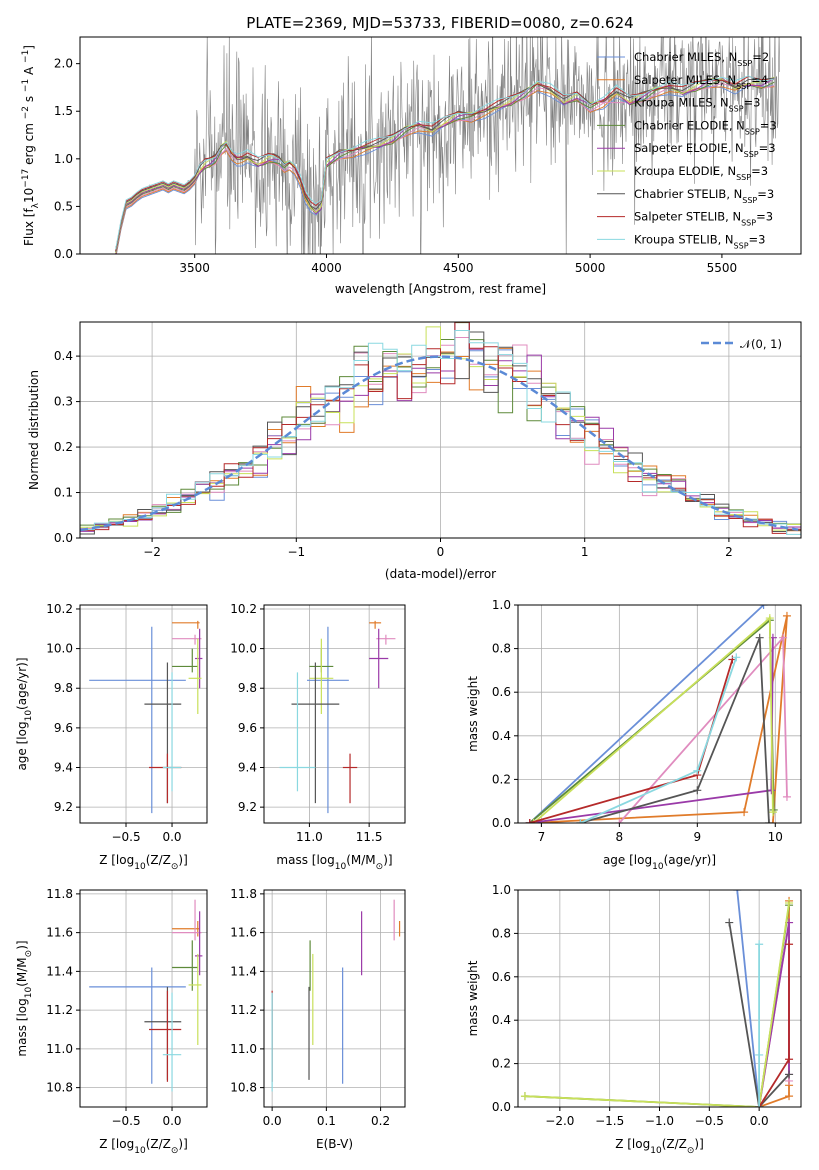 The height and width of the screenshot is (1170, 819). I want to click on legend-entry-name: Chabrier STELIB, N, so click(688, 194).